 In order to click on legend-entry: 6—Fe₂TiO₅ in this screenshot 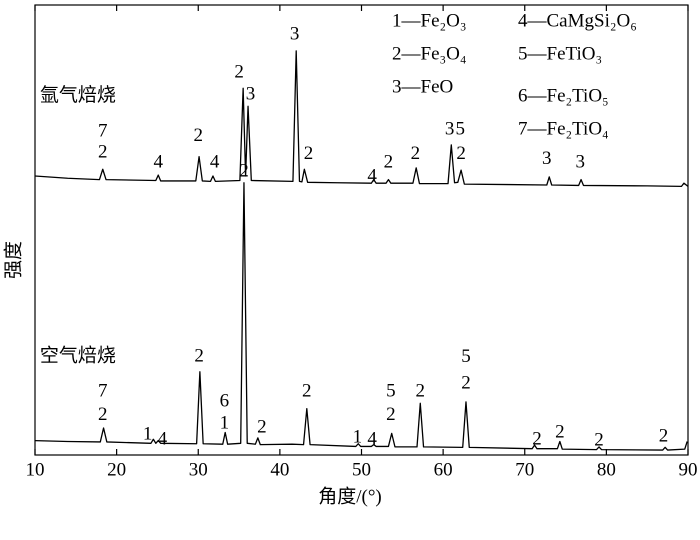, I will do `click(563, 95)`.